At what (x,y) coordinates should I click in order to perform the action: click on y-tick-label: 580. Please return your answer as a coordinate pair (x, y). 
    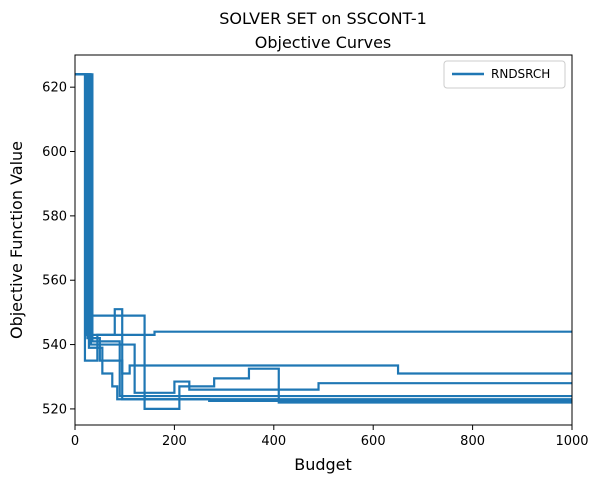
    Looking at the image, I should click on (54, 216).